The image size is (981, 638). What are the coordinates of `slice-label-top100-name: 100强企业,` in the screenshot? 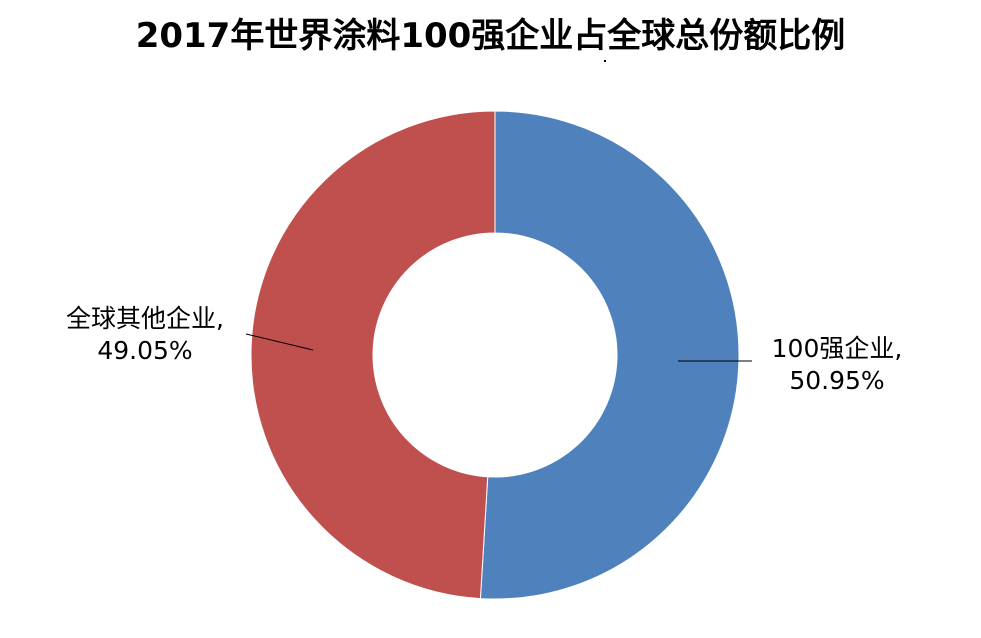 It's located at (837, 348).